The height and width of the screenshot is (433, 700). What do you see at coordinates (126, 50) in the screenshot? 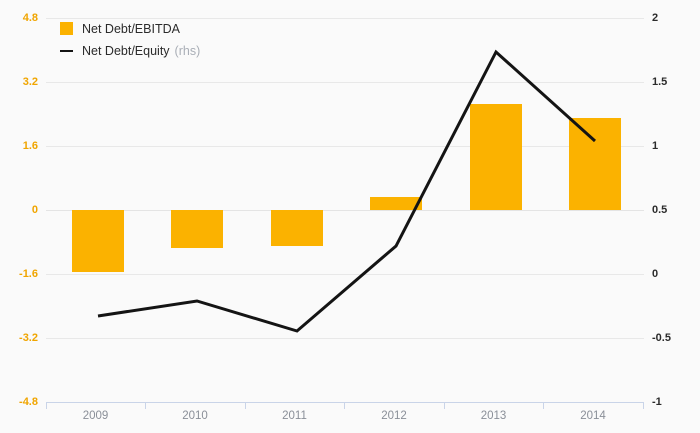
I see `legend-item-label: Net Debt/Equity` at bounding box center [126, 50].